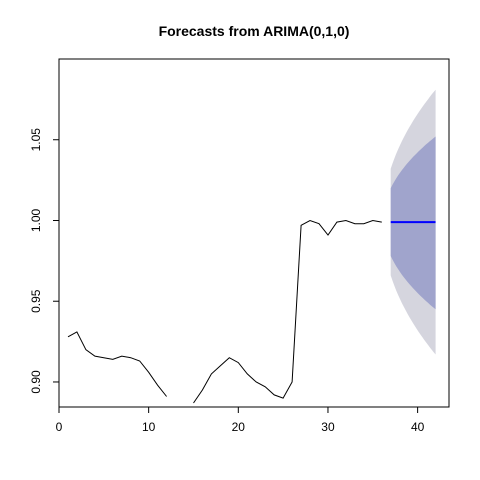 This screenshot has height=480, width=480. What do you see at coordinates (36, 140) in the screenshot?
I see `y-tick-label: 1.05` at bounding box center [36, 140].